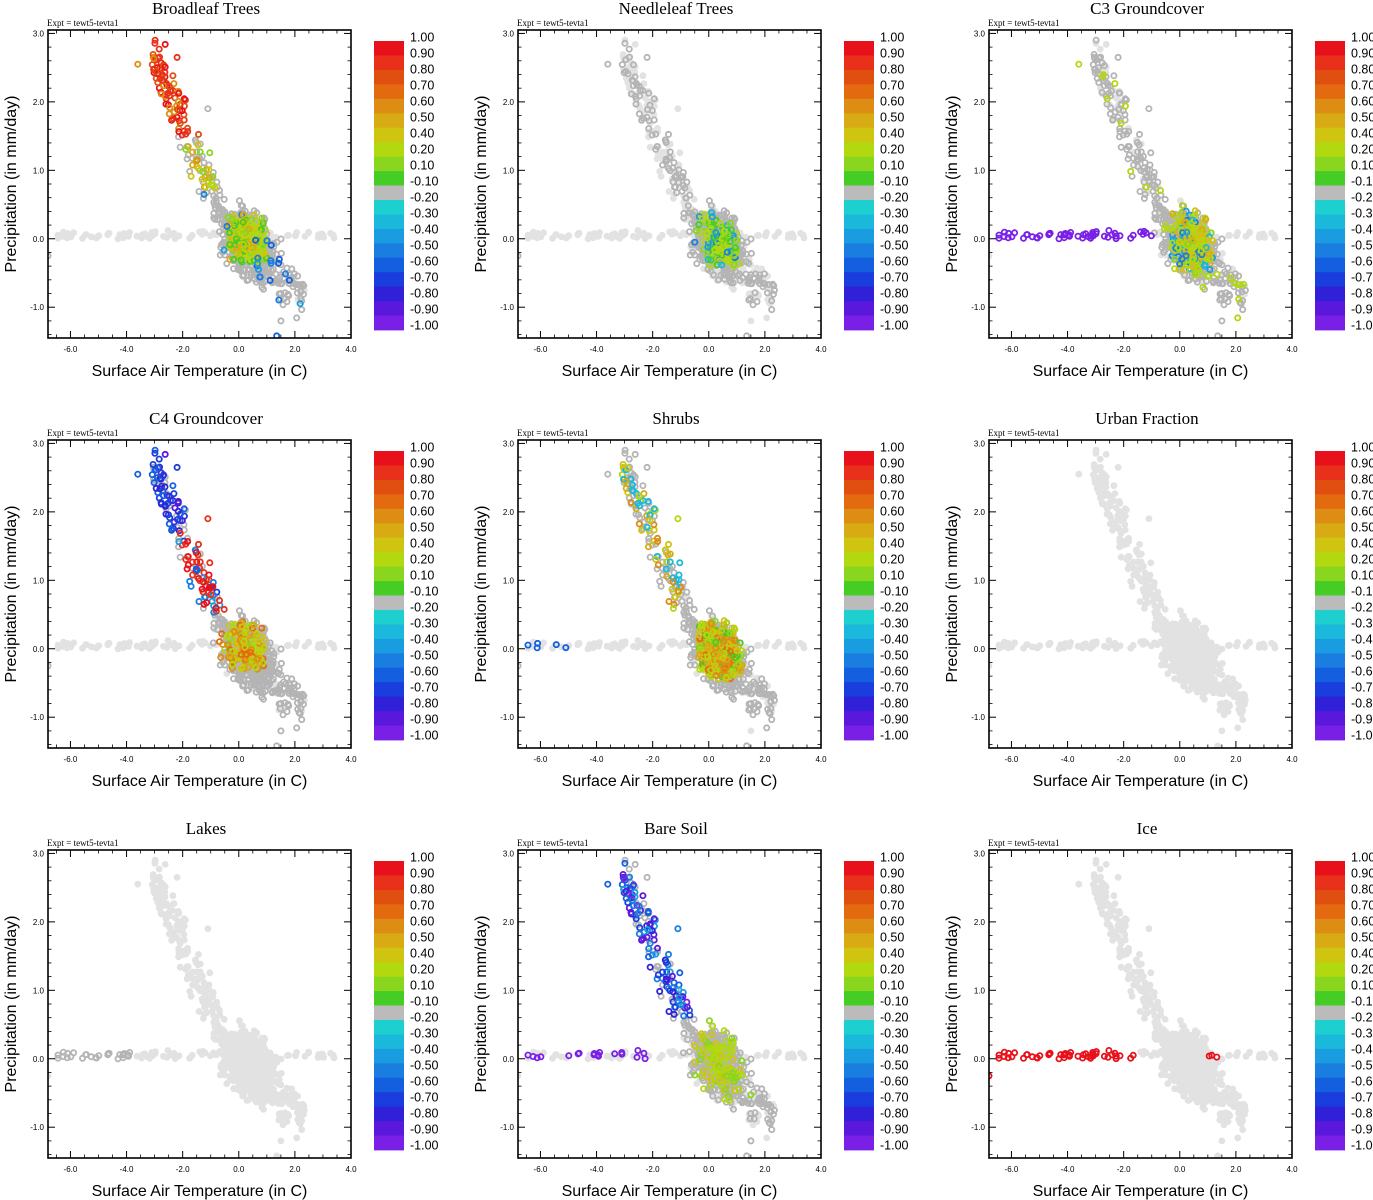 This screenshot has height=1200, width=1373. I want to click on colorbar-label: 0.50, so click(422, 528).